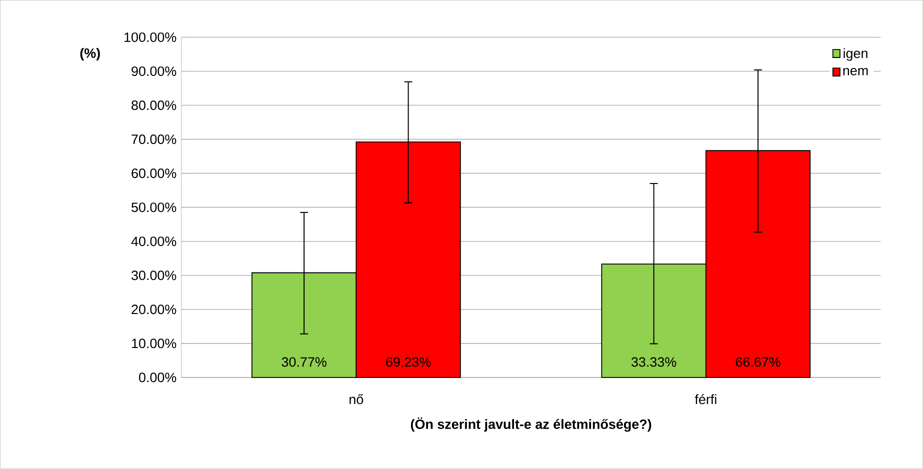  Describe the element at coordinates (153, 241) in the screenshot. I see `y-tick-label: 40.00%` at that location.